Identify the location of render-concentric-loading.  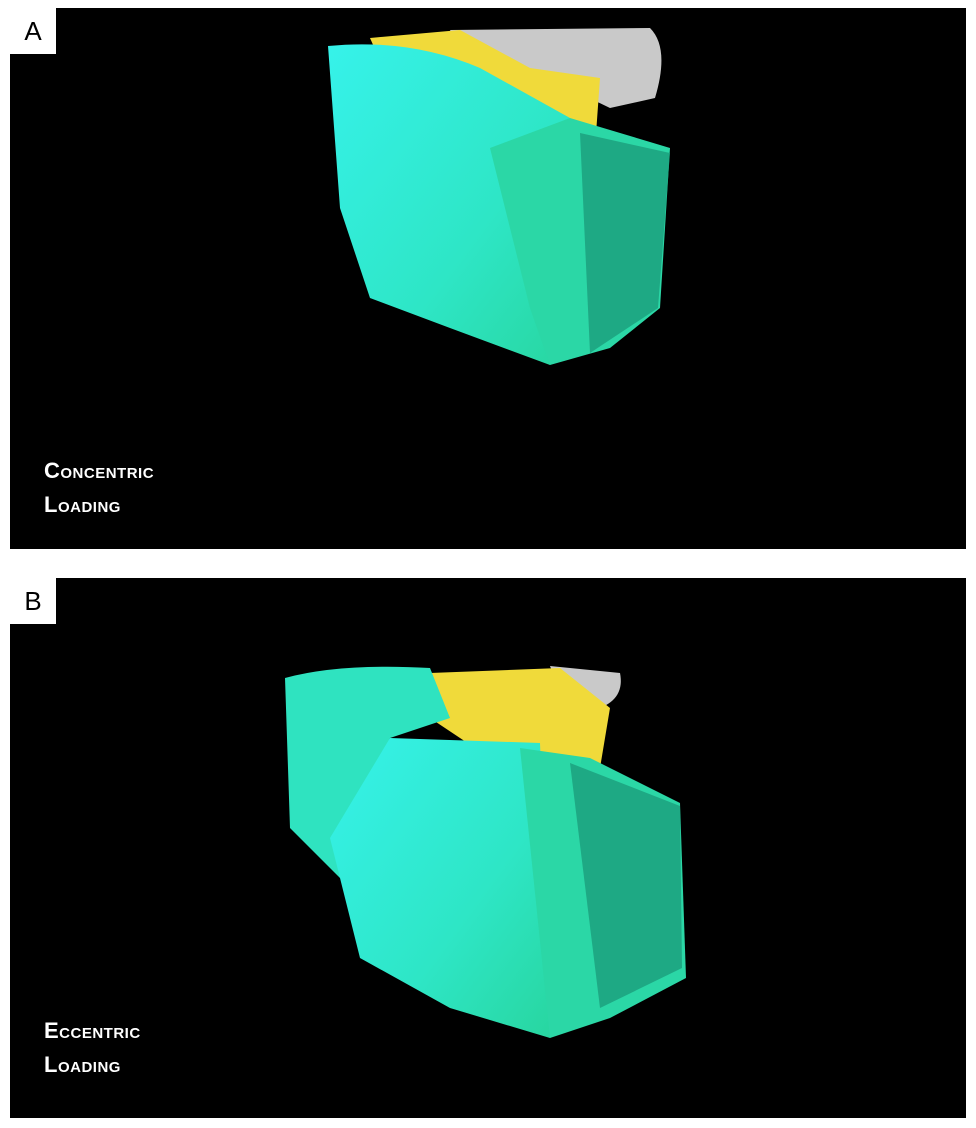
(499, 196).